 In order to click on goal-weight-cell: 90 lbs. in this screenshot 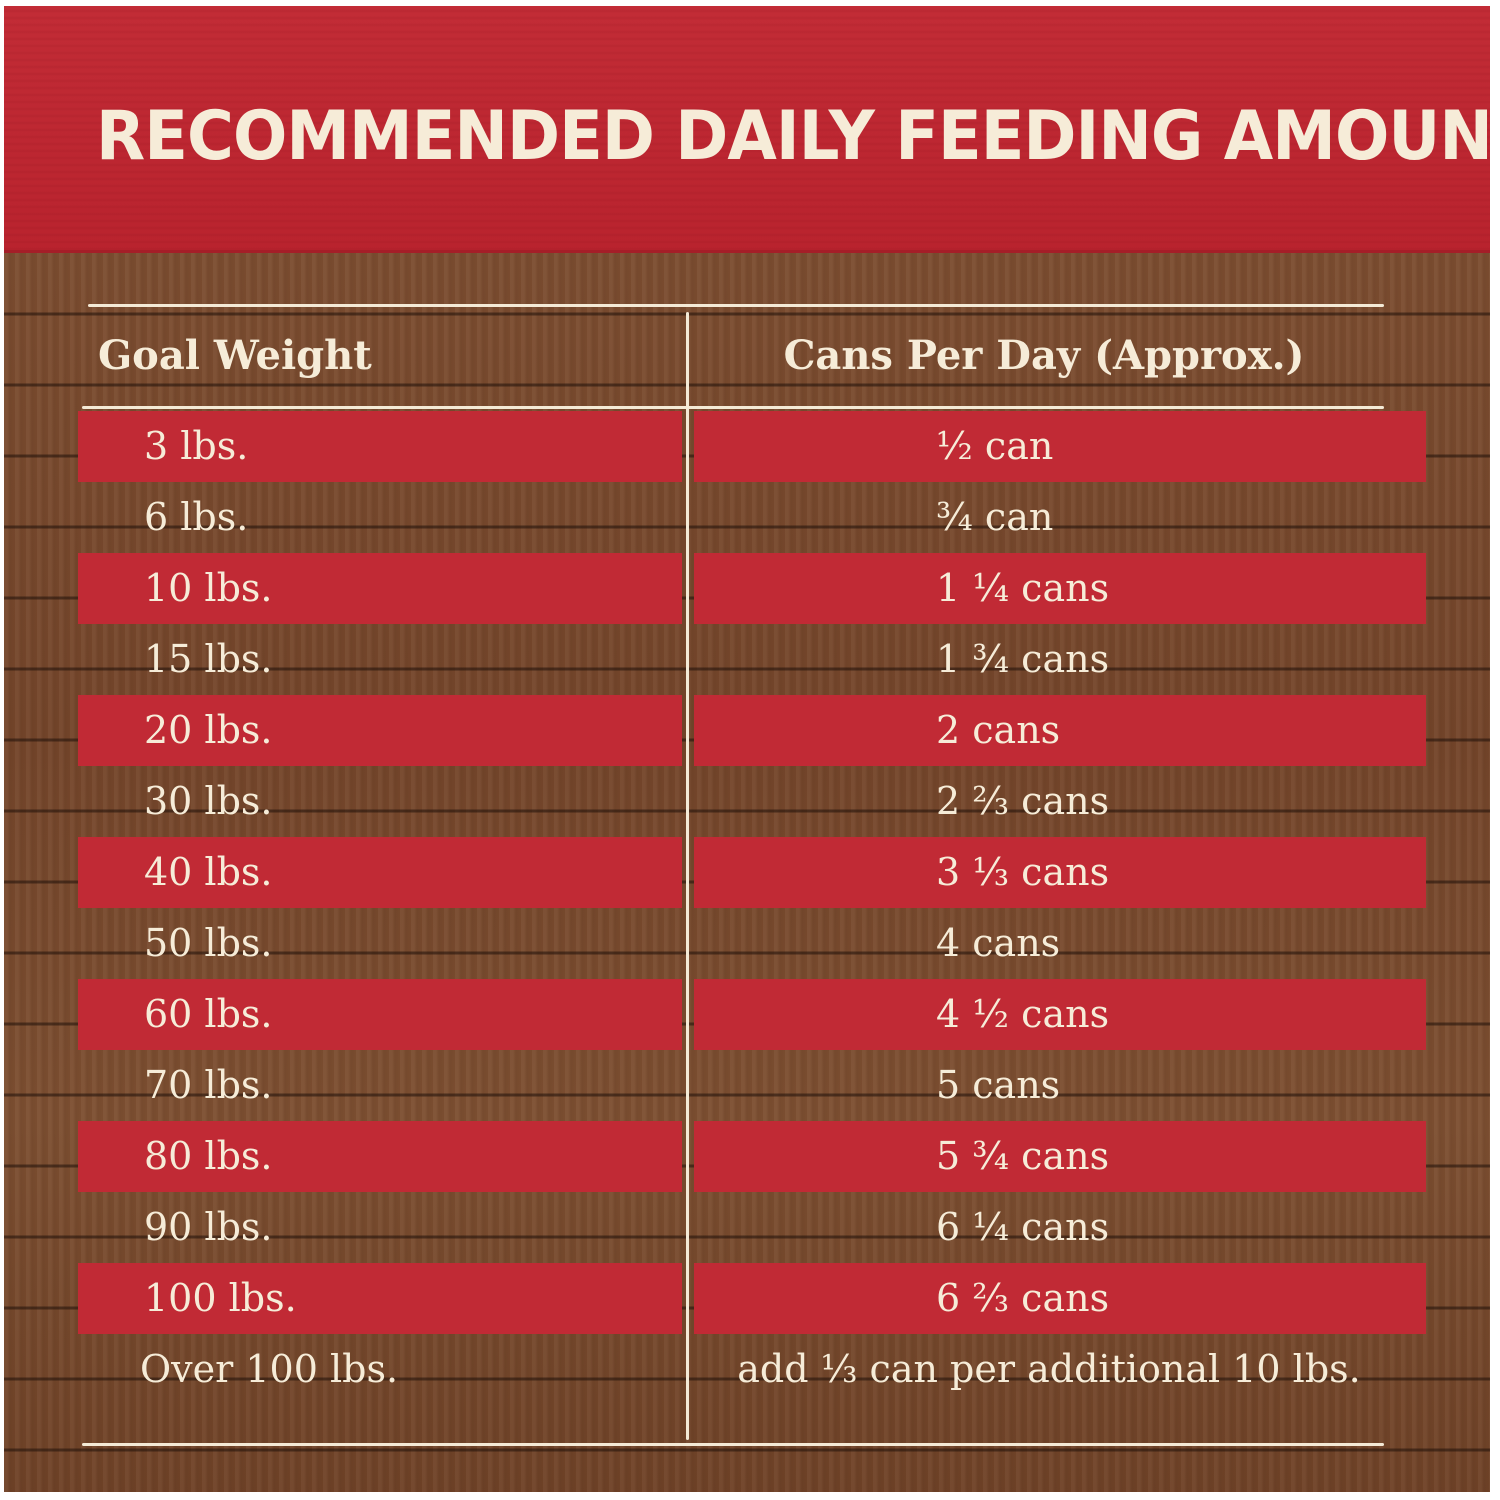, I will do `click(208, 1227)`.